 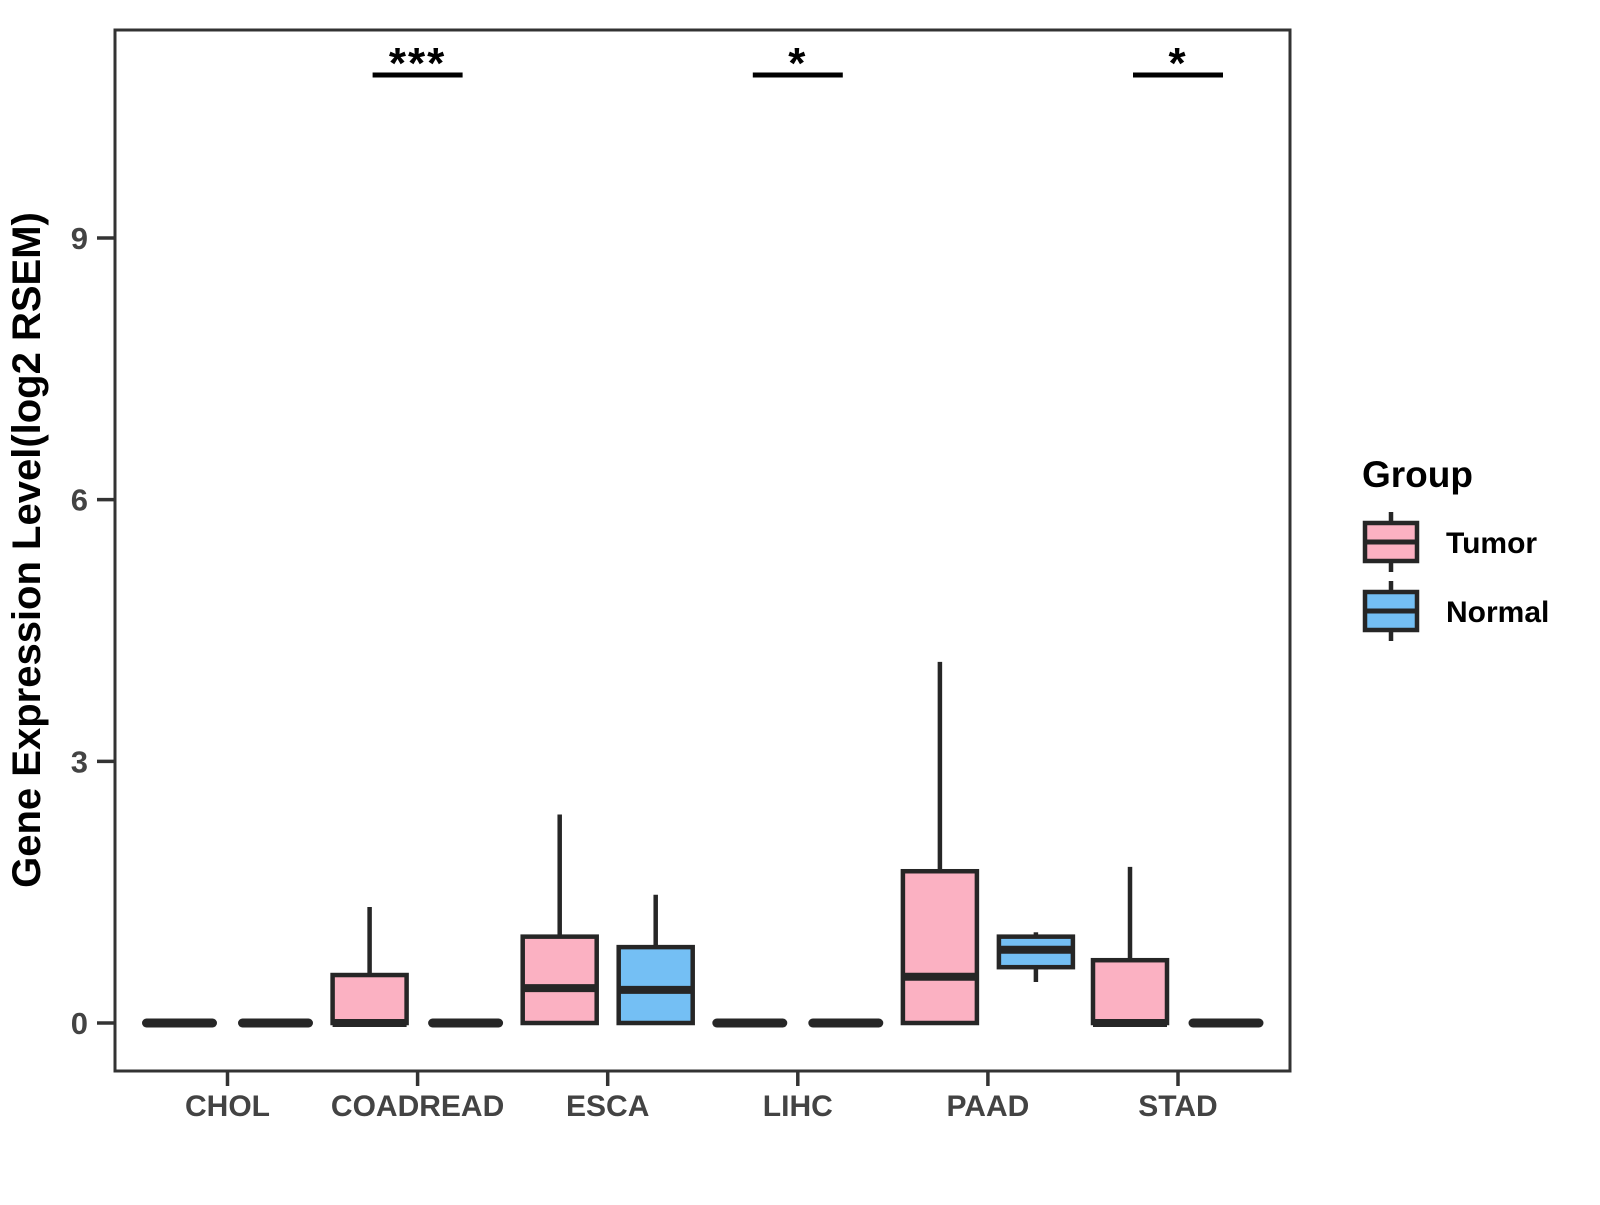 I want to click on significance-label-COADREAD: ***, so click(x=417, y=63).